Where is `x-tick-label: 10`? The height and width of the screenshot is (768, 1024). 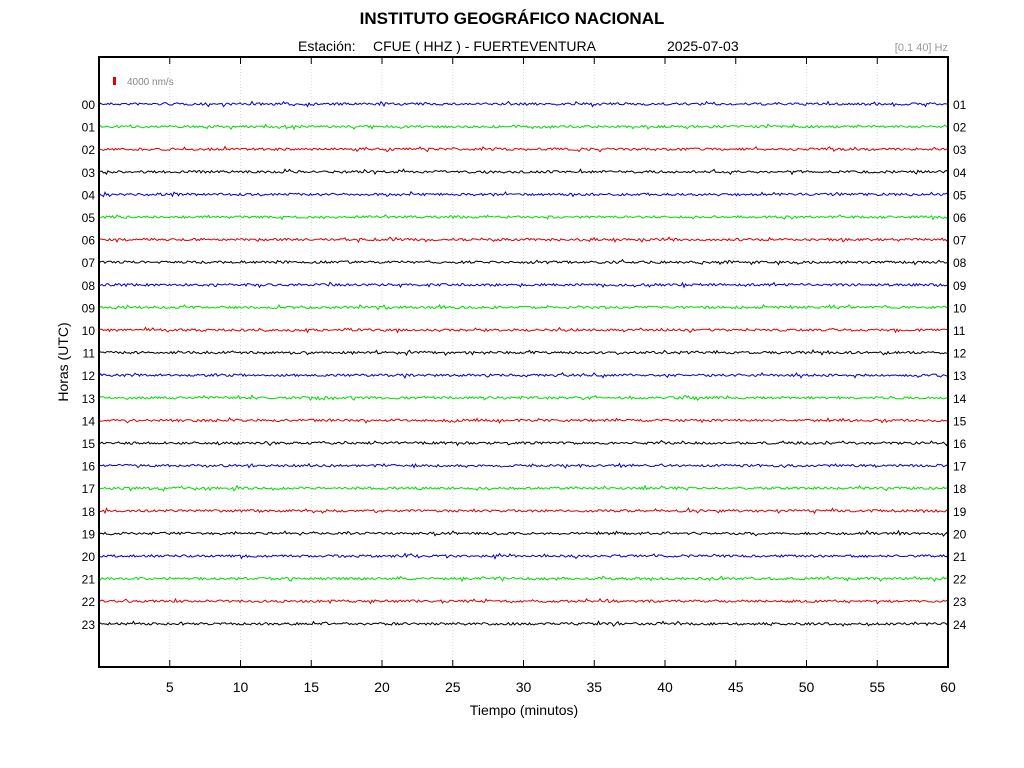
x-tick-label: 10 is located at coordinates (241, 687).